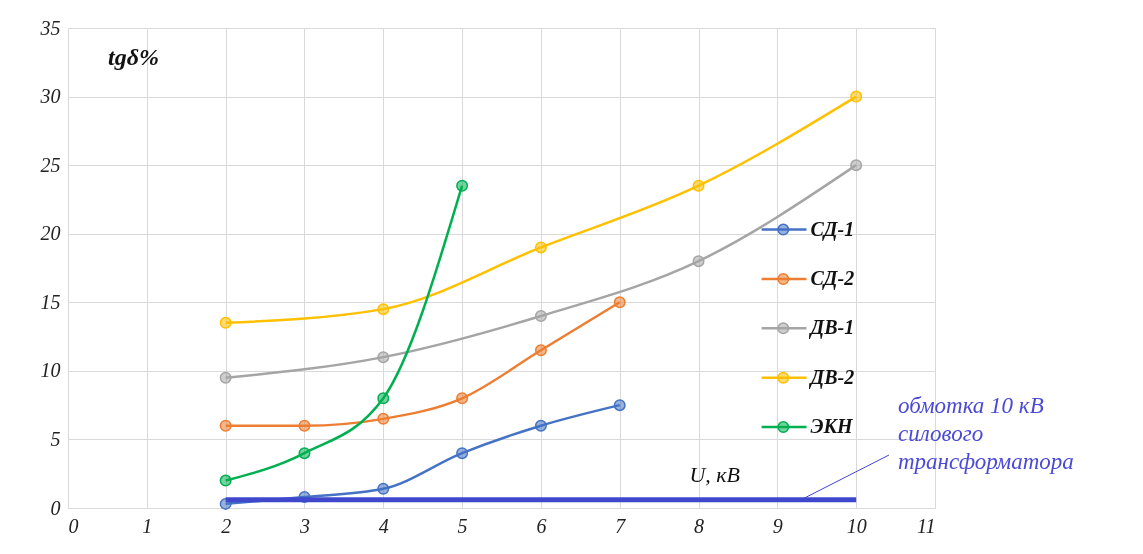  What do you see at coordinates (699, 525) in the screenshot?
I see `x-tick-label: 8` at bounding box center [699, 525].